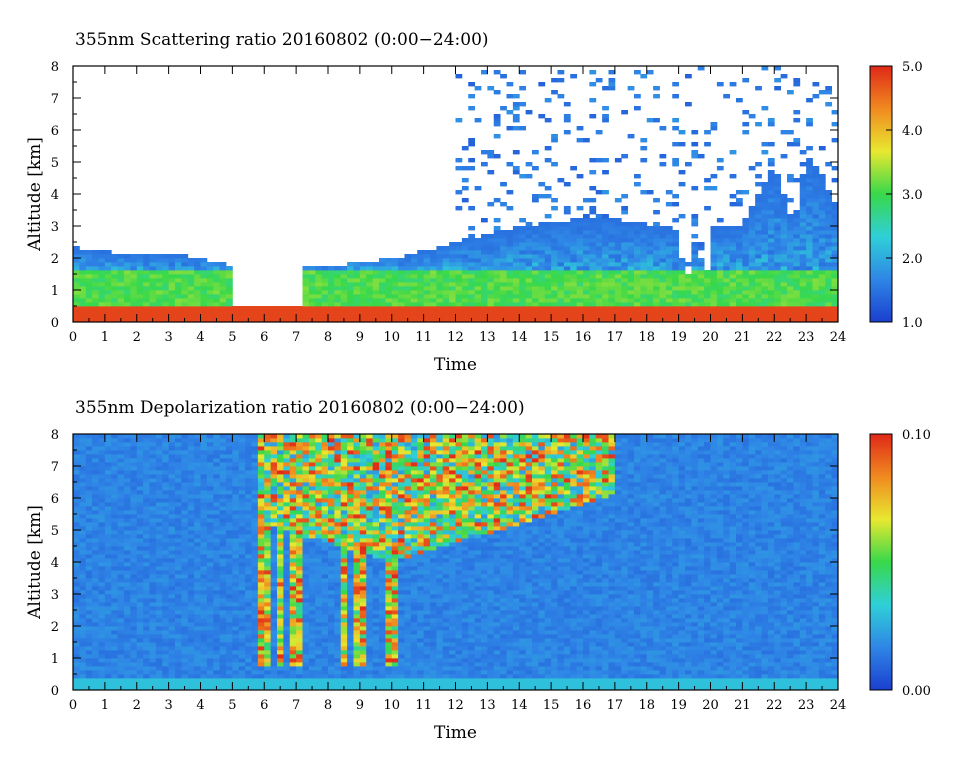  I want to click on colorbar, so click(881, 562).